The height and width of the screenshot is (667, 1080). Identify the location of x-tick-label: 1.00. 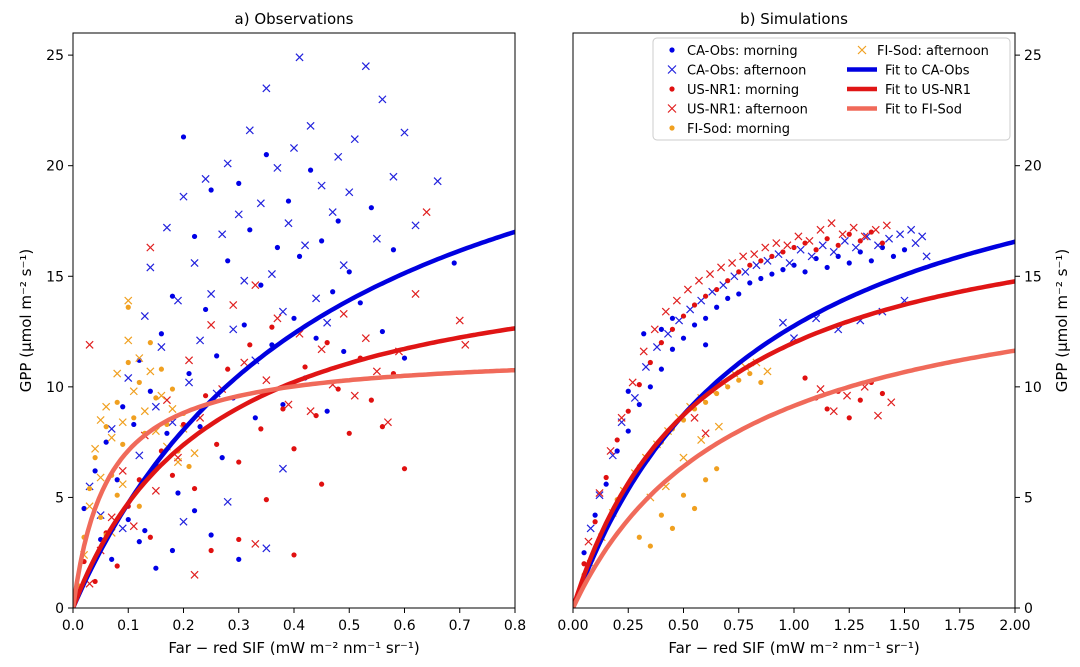
(793, 626).